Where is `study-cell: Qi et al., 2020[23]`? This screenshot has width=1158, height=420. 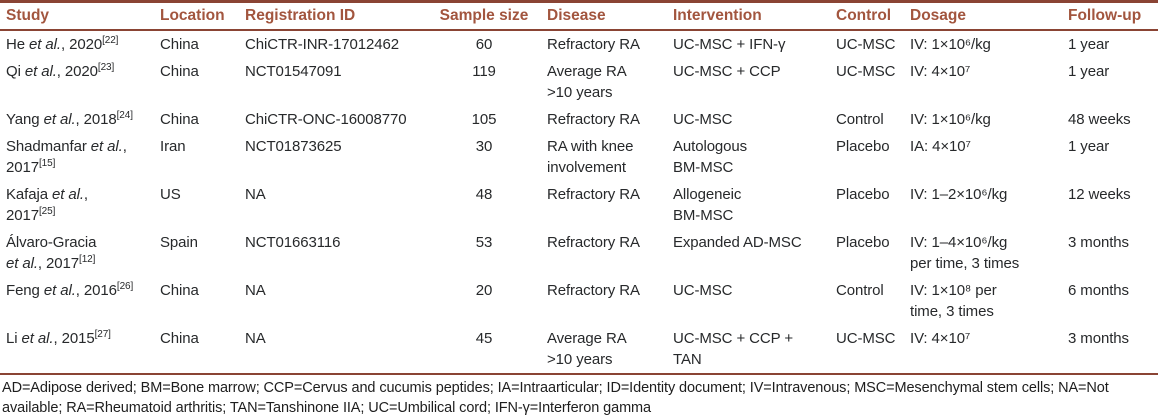 study-cell: Qi et al., 2020[23] is located at coordinates (60, 71).